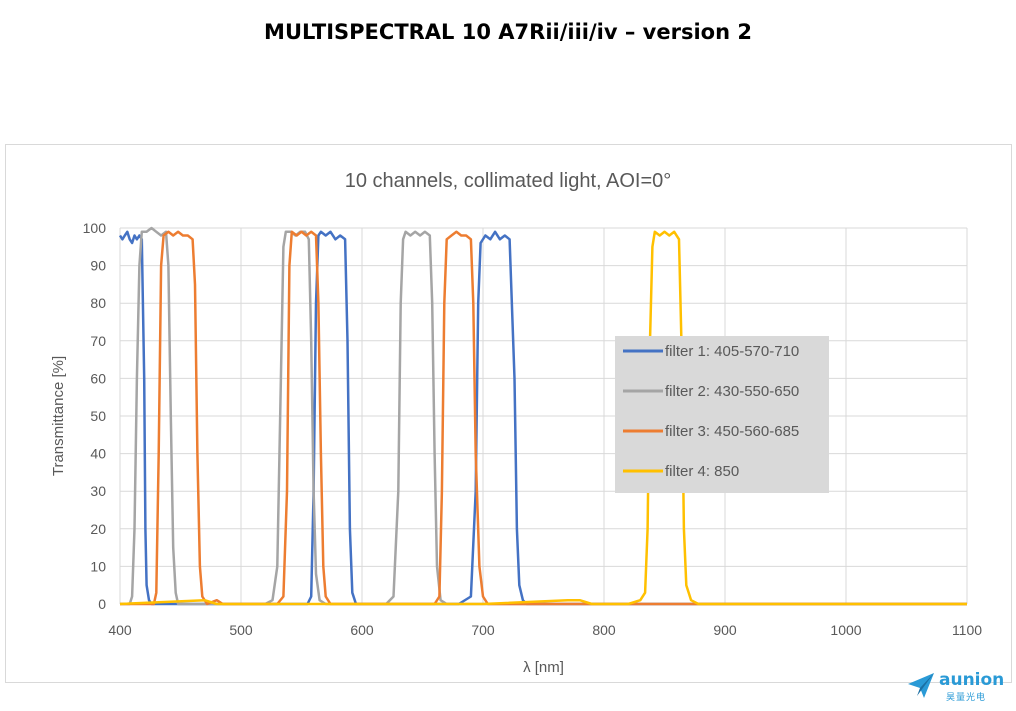 This screenshot has width=1016, height=711. I want to click on x-tick-label: 1000, so click(845, 630).